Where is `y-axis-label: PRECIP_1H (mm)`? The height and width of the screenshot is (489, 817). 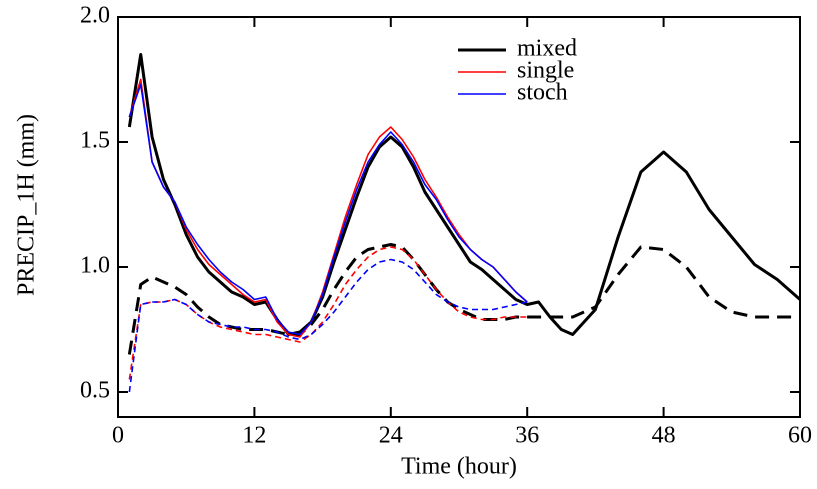
y-axis-label: PRECIP_1H (mm) is located at coordinates (27, 205).